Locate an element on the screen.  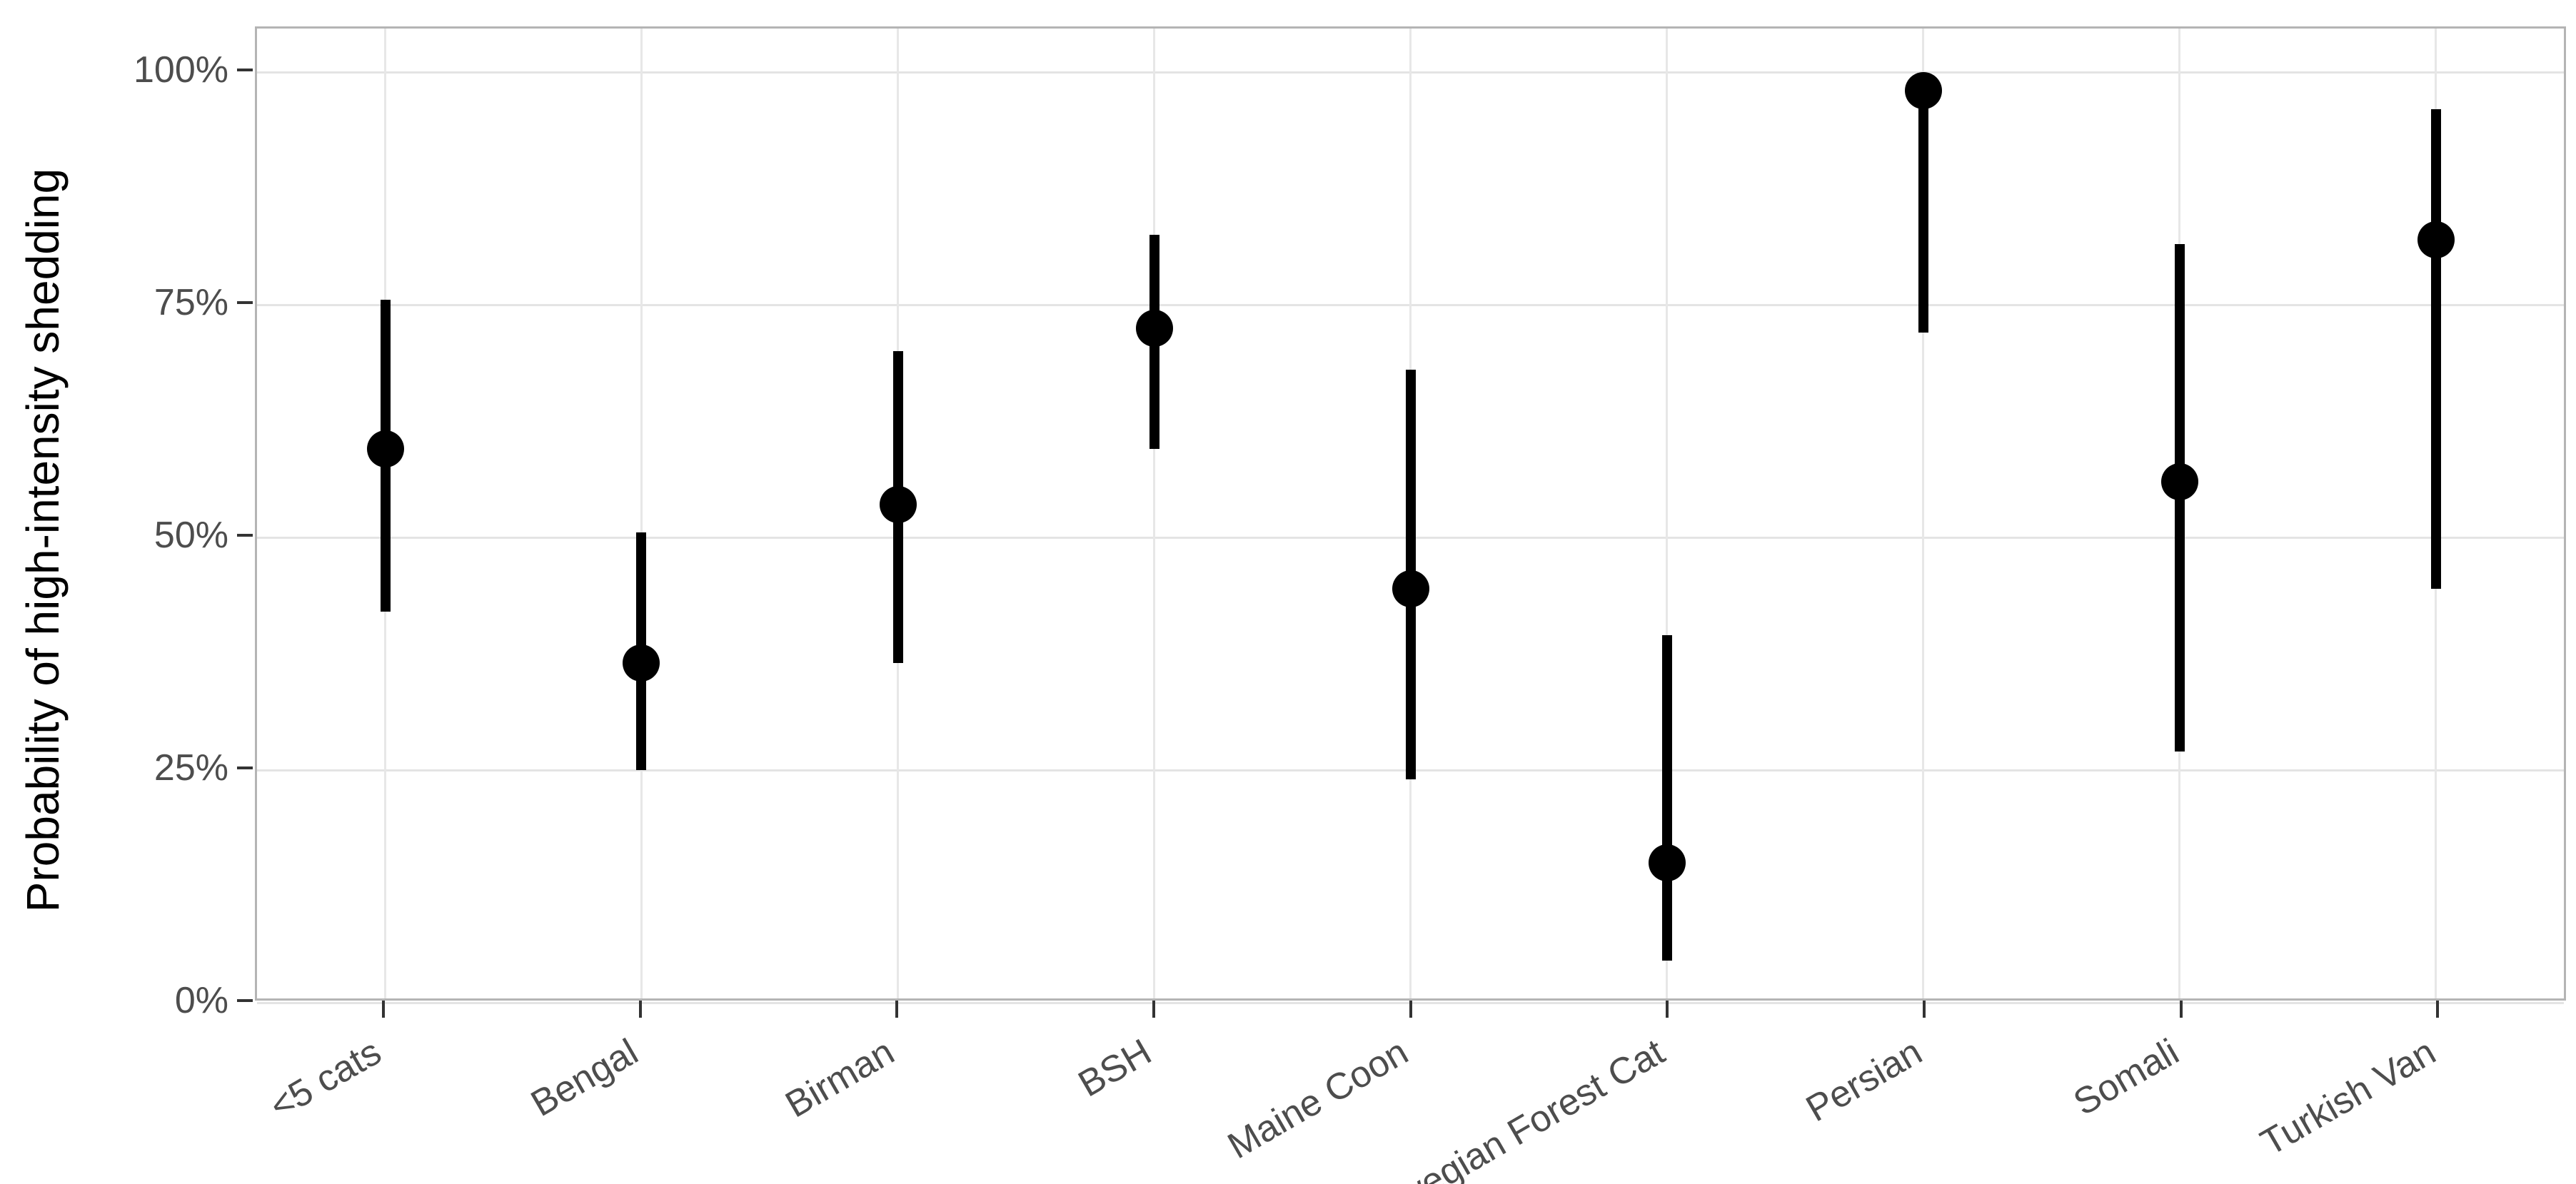
x-tick-label: Turkish Van is located at coordinates (2347, 1097).